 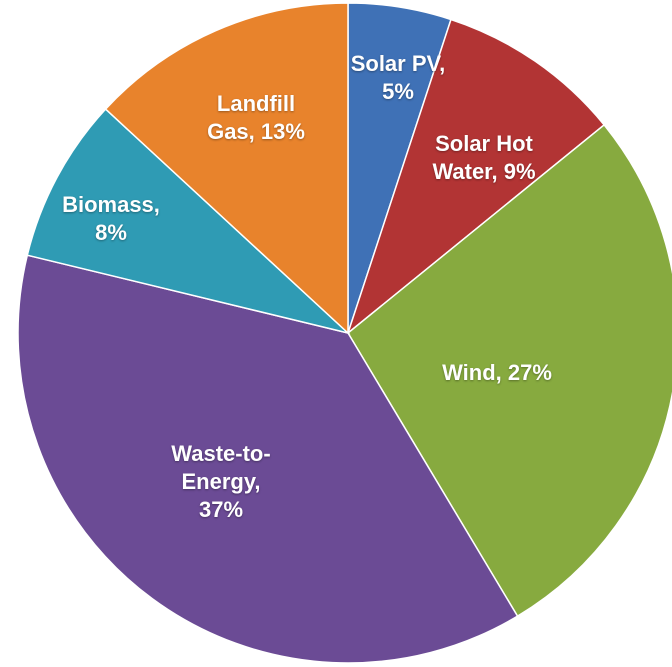 I want to click on data-label: Solar Hot Water, 9%, so click(x=484, y=157).